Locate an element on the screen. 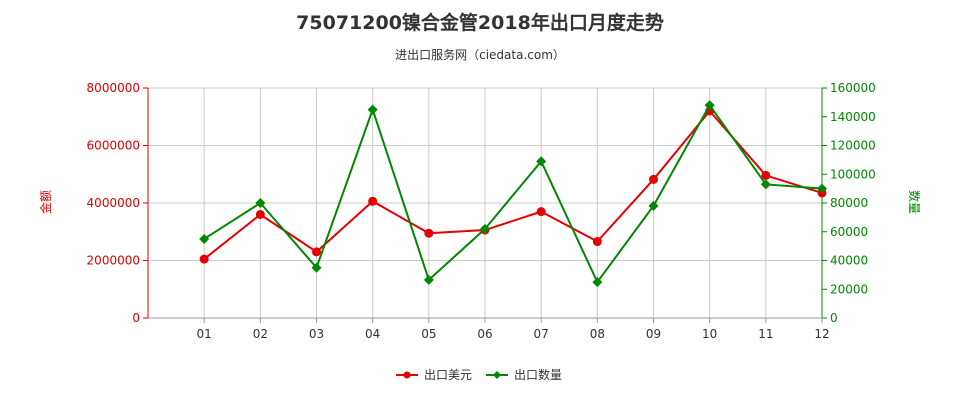 This screenshot has width=960, height=400. x-tick-label: 01 is located at coordinates (204, 334).